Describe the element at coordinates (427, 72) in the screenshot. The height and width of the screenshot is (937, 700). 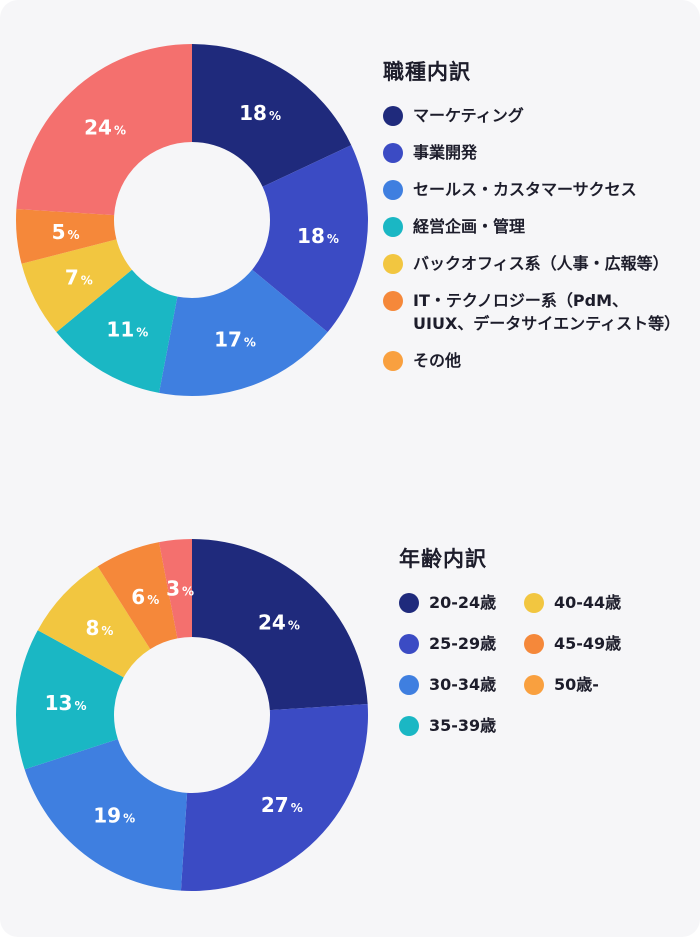
I see `job-type-title: 職種内訳` at that location.